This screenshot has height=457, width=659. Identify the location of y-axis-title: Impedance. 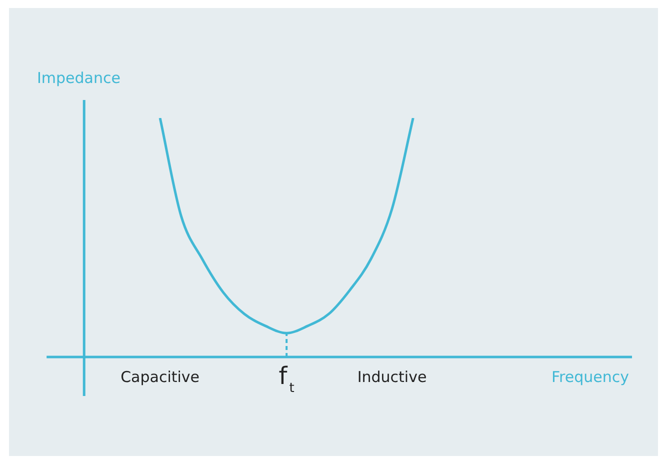
(78, 77).